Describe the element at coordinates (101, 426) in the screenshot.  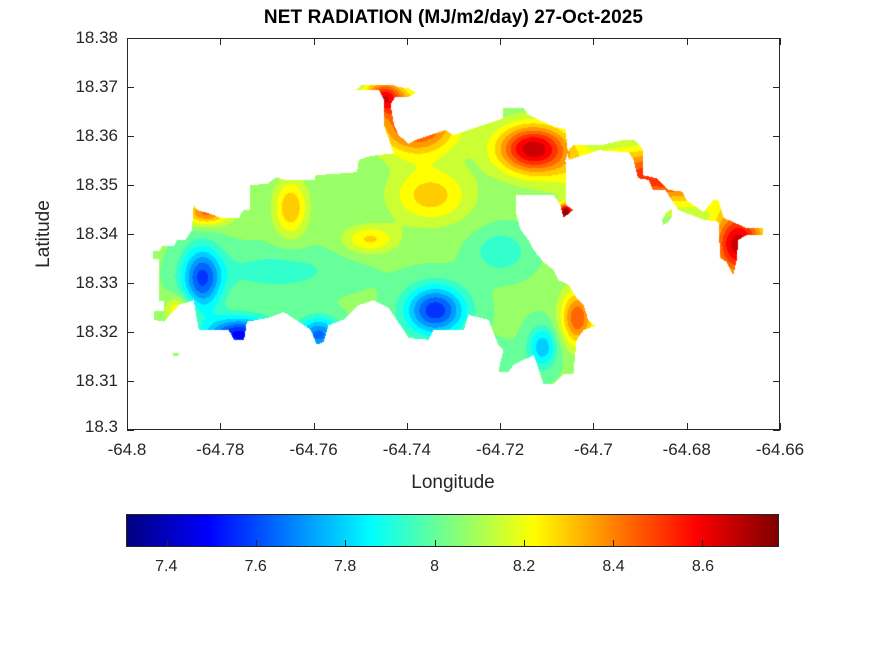
I see `y-tick-label: 18.3` at that location.